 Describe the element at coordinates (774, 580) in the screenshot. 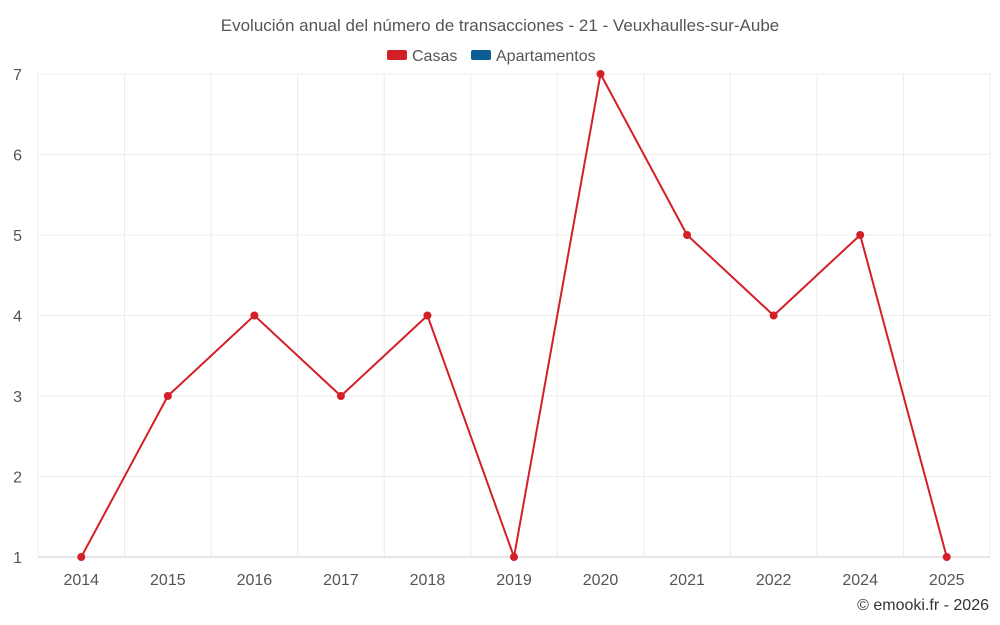

I see `x-tick-label: 2022` at that location.